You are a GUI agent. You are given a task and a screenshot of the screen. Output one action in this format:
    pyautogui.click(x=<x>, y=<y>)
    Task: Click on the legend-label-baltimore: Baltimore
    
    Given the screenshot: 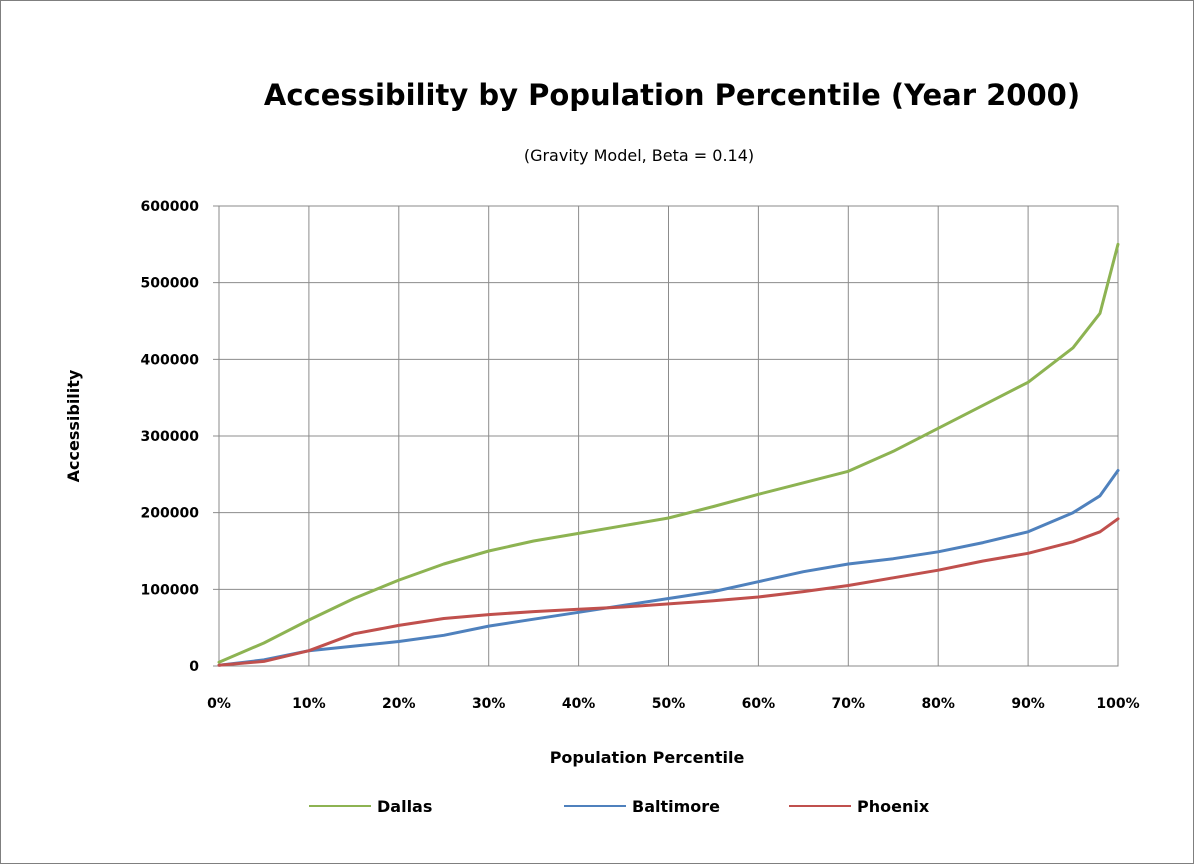 What is the action you would take?
    pyautogui.click(x=676, y=806)
    